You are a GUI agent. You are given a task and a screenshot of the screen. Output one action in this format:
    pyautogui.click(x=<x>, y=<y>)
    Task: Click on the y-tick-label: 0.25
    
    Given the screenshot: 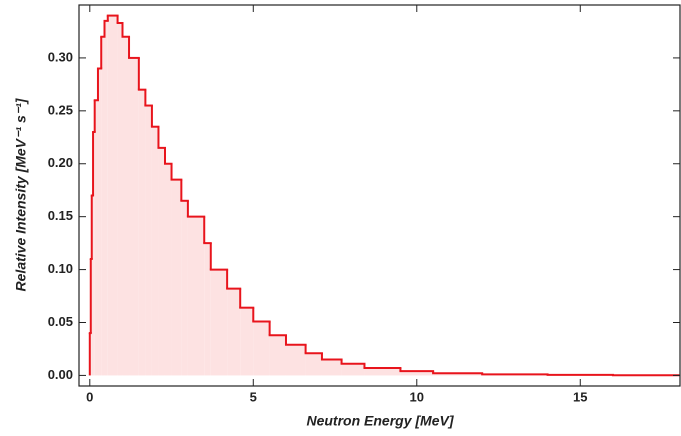 What is the action you would take?
    pyautogui.click(x=60, y=109)
    